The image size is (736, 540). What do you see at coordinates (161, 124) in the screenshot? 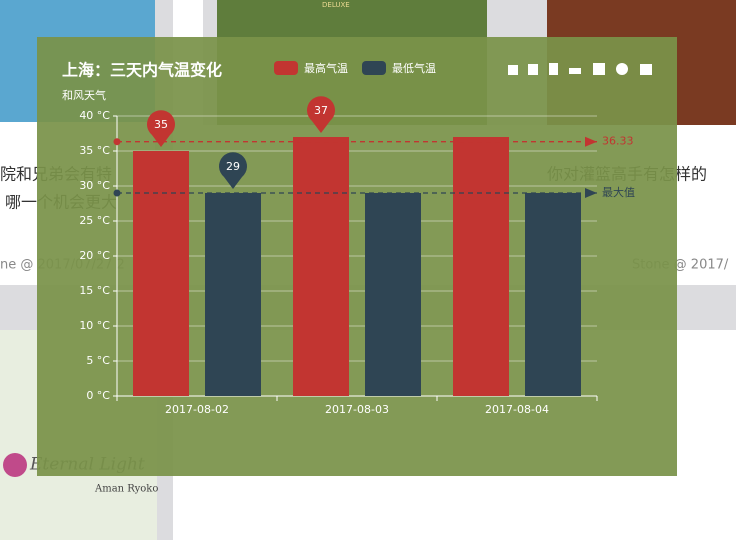
I see `mark-point-label: 35` at bounding box center [161, 124].